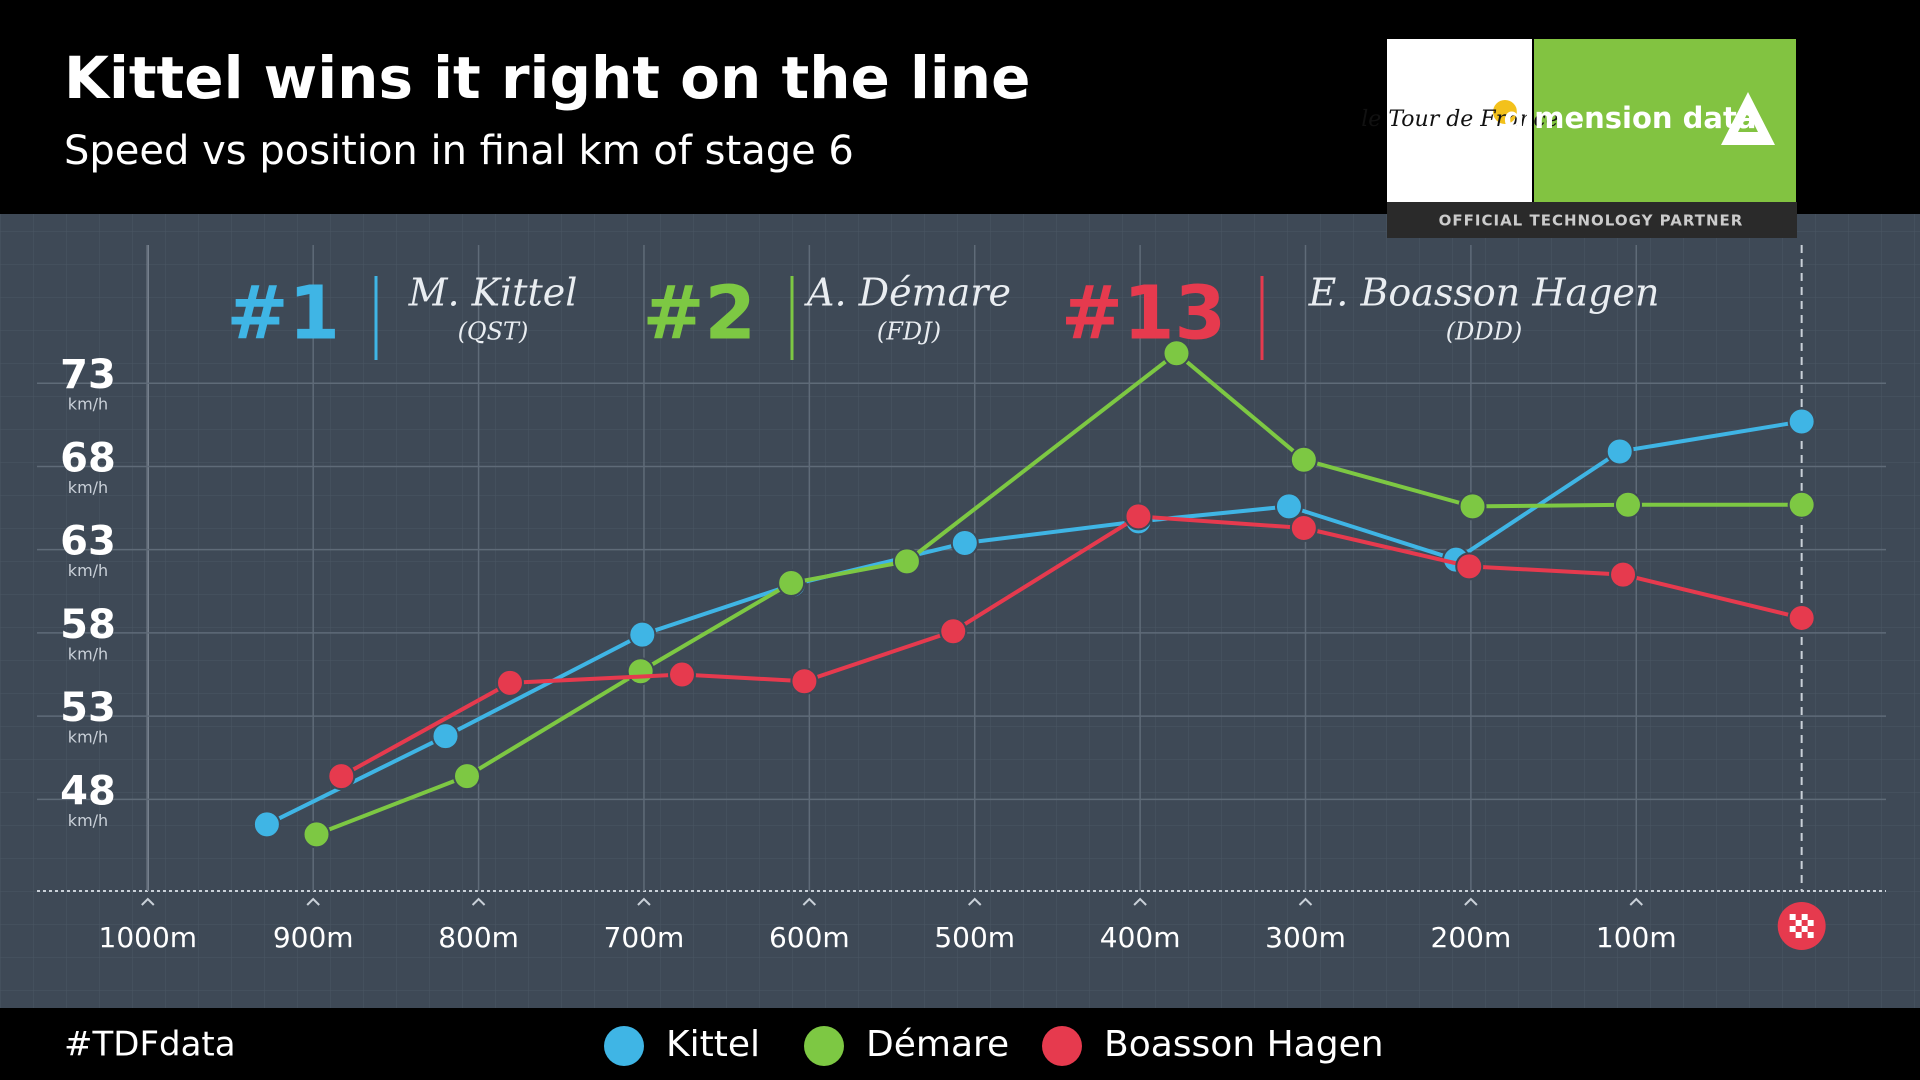 The image size is (1920, 1080). Describe the element at coordinates (1305, 937) in the screenshot. I see `x-tick-label: 300m` at that location.